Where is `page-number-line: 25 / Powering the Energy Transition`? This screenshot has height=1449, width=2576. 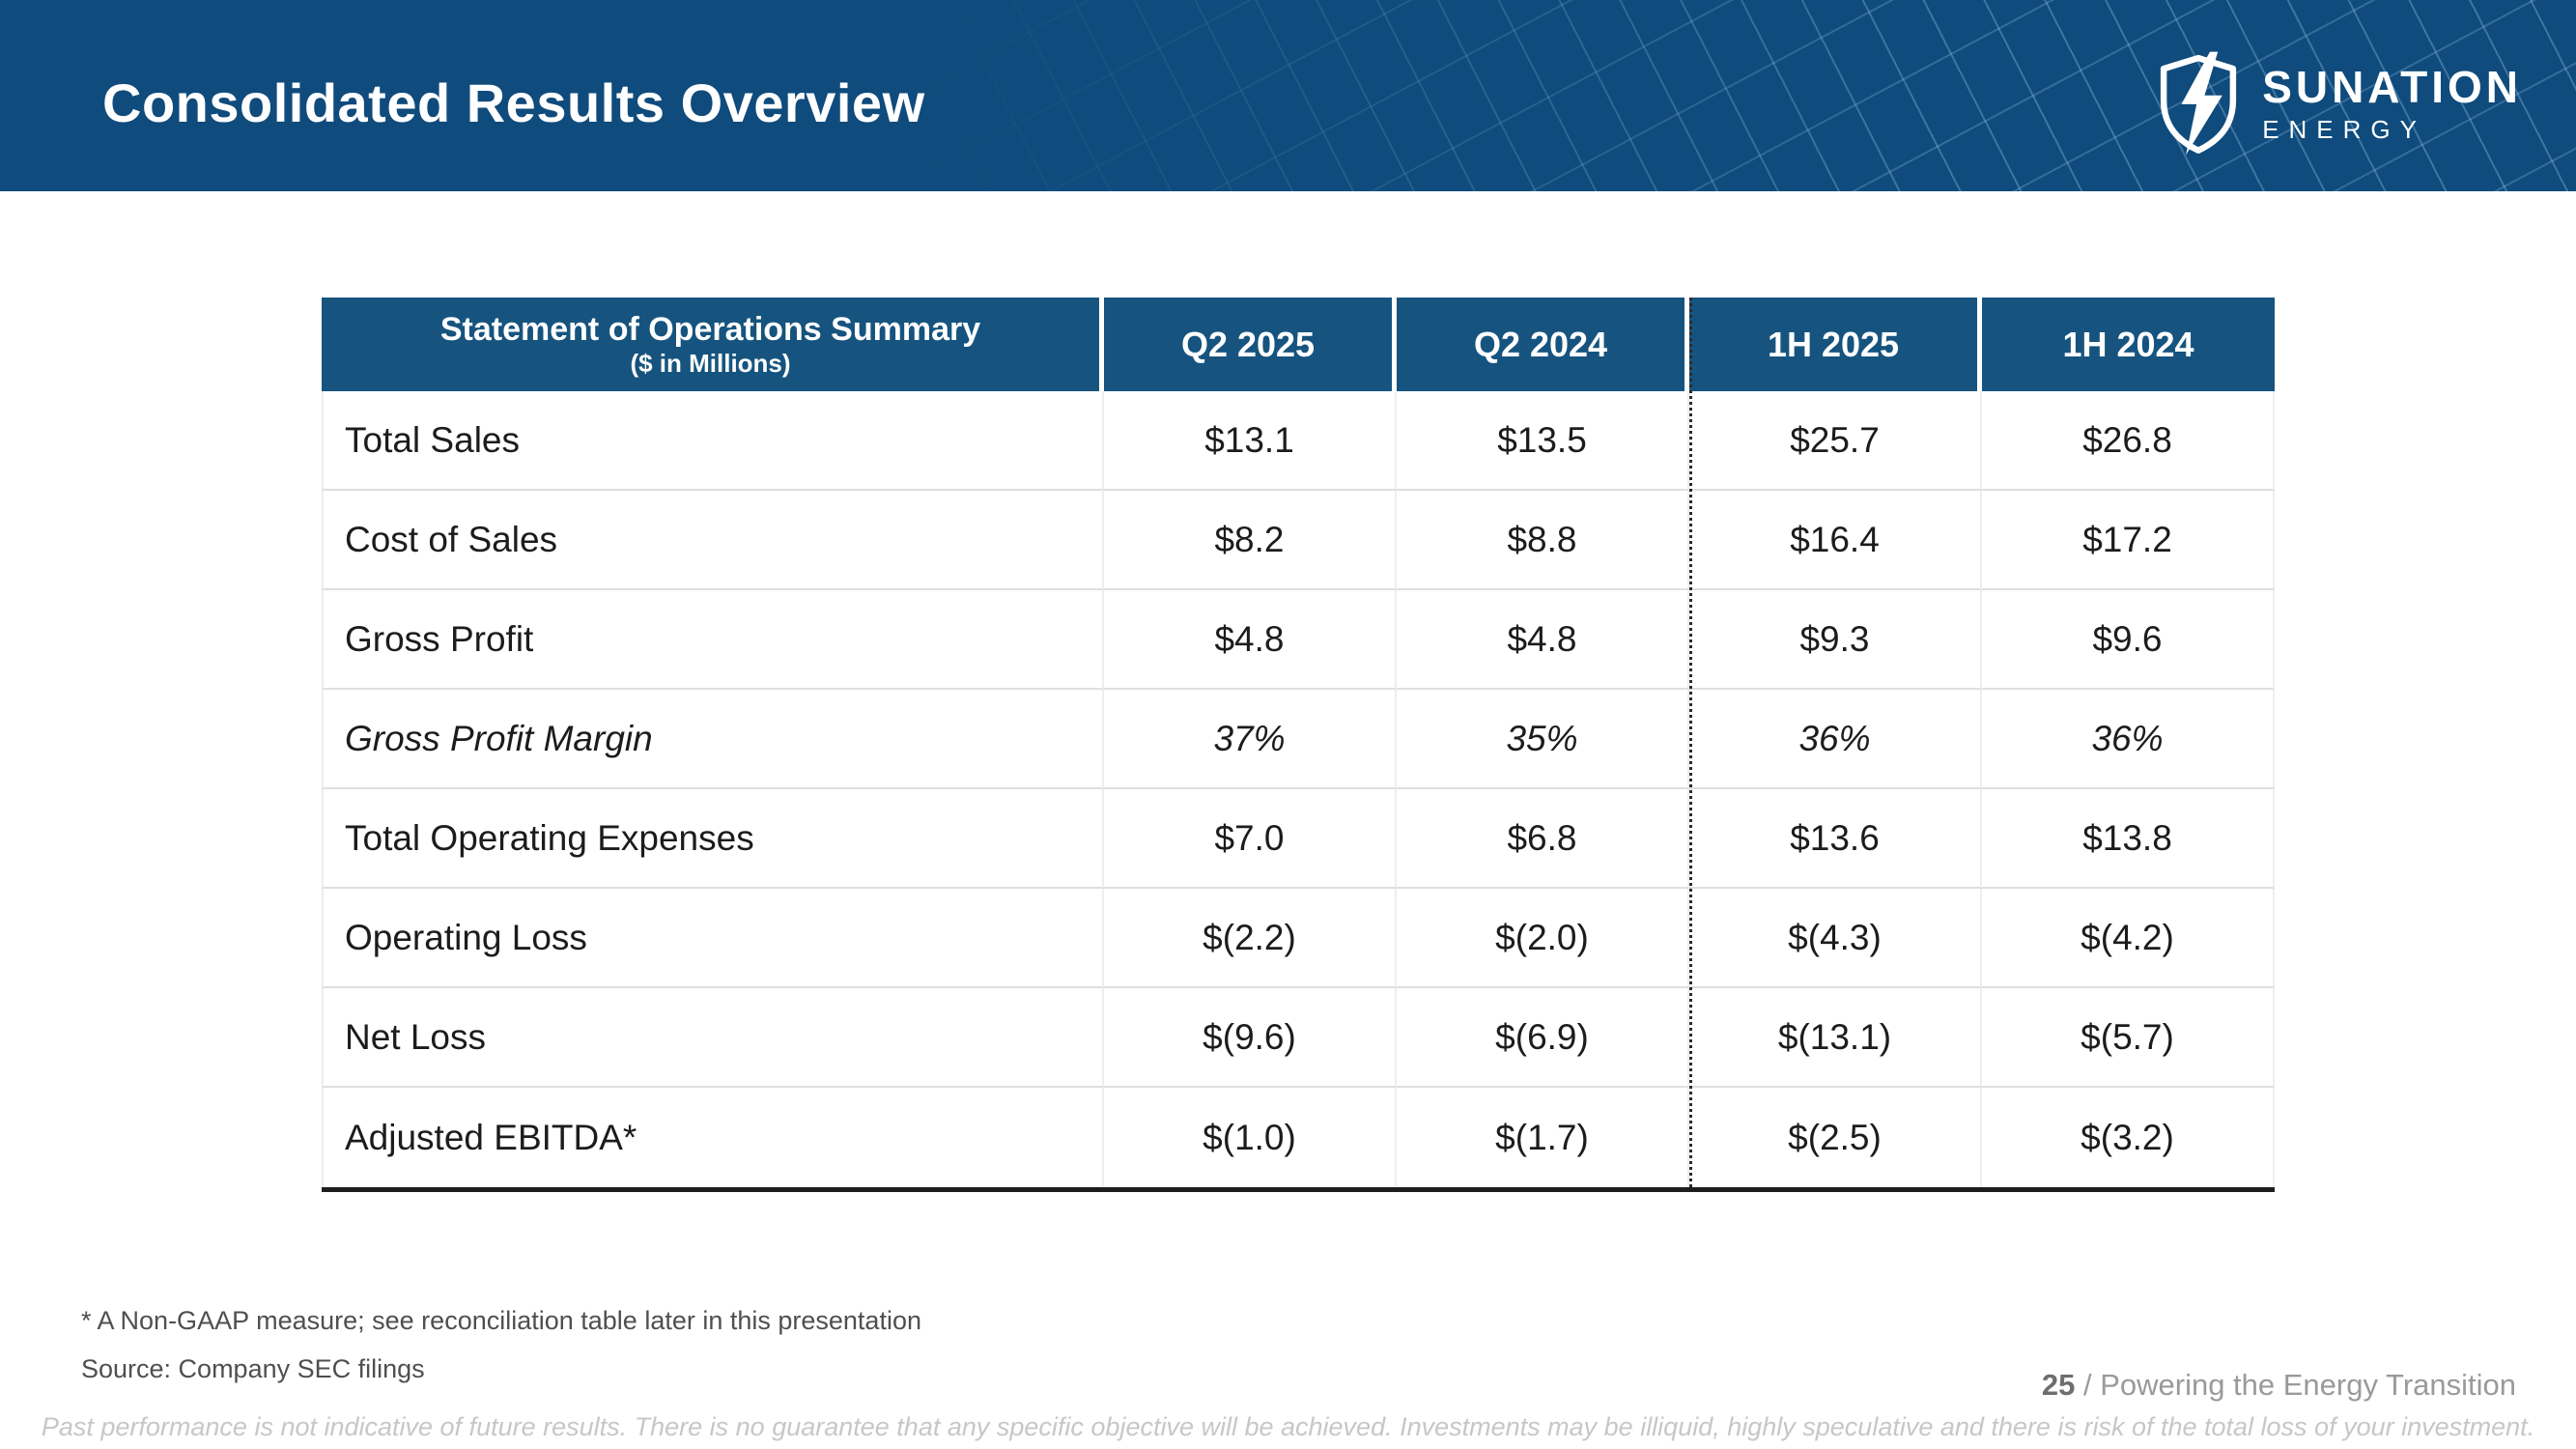
page-number-line: 25 / Powering the Energy Transition is located at coordinates (2279, 1385).